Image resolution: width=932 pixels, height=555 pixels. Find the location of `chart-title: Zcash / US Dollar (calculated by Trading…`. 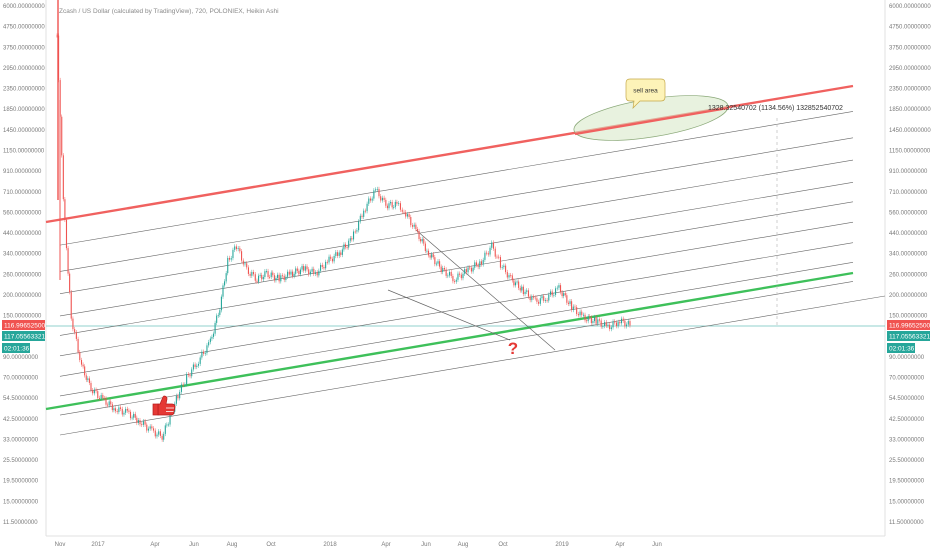

chart-title: Zcash / US Dollar (calculated by Trading… is located at coordinates (169, 11).